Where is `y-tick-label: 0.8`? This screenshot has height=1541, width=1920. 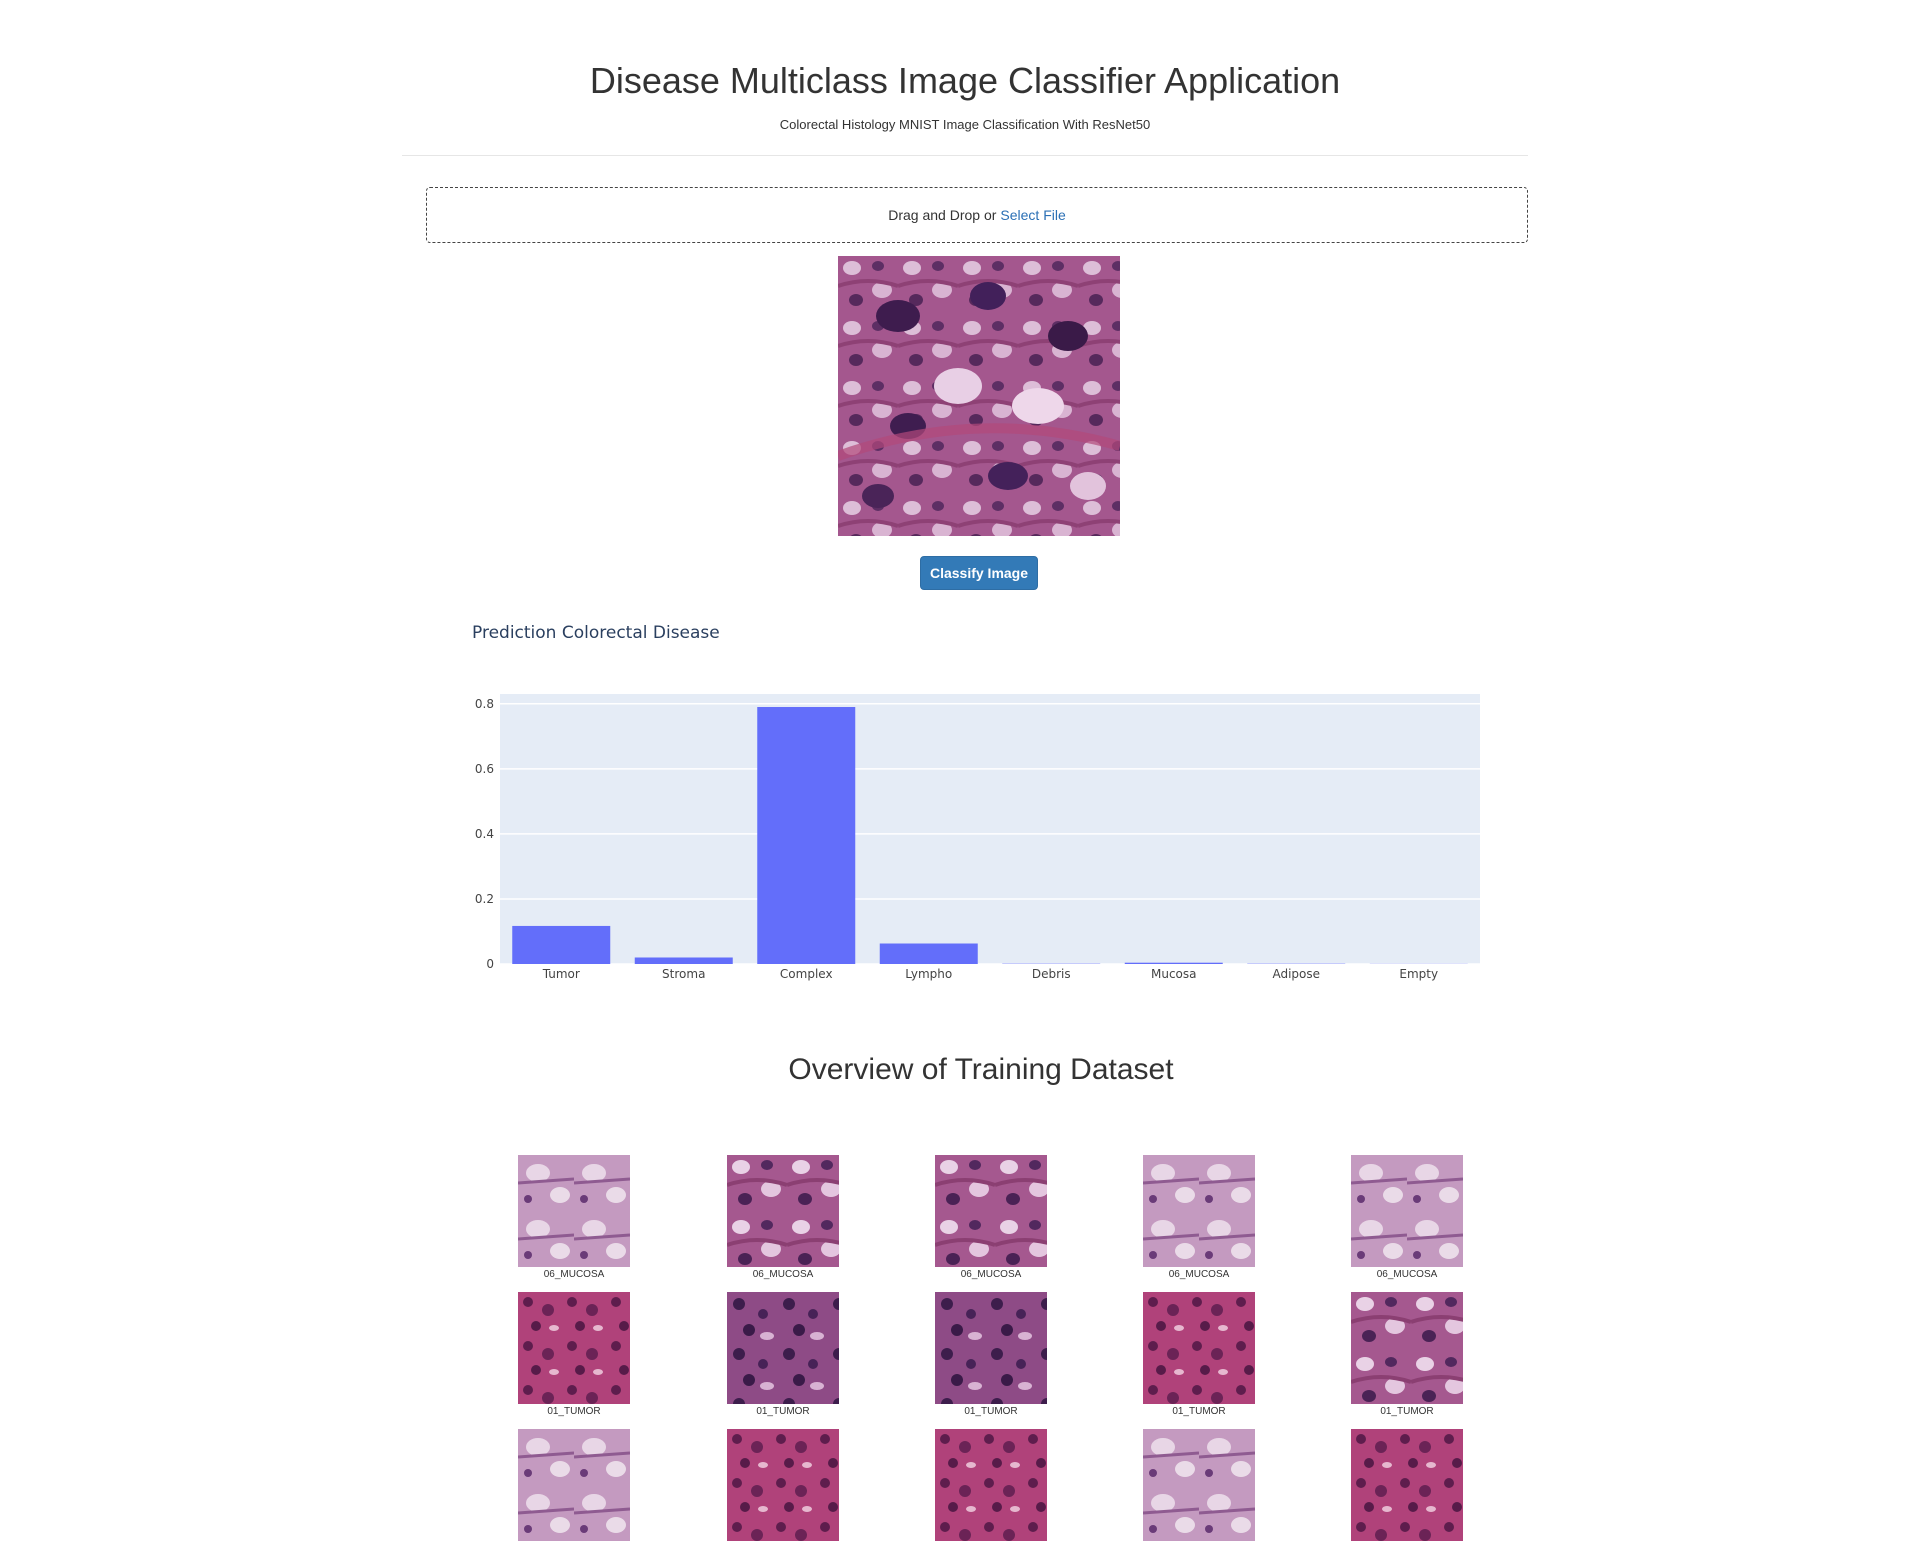
y-tick-label: 0.8 is located at coordinates (484, 704).